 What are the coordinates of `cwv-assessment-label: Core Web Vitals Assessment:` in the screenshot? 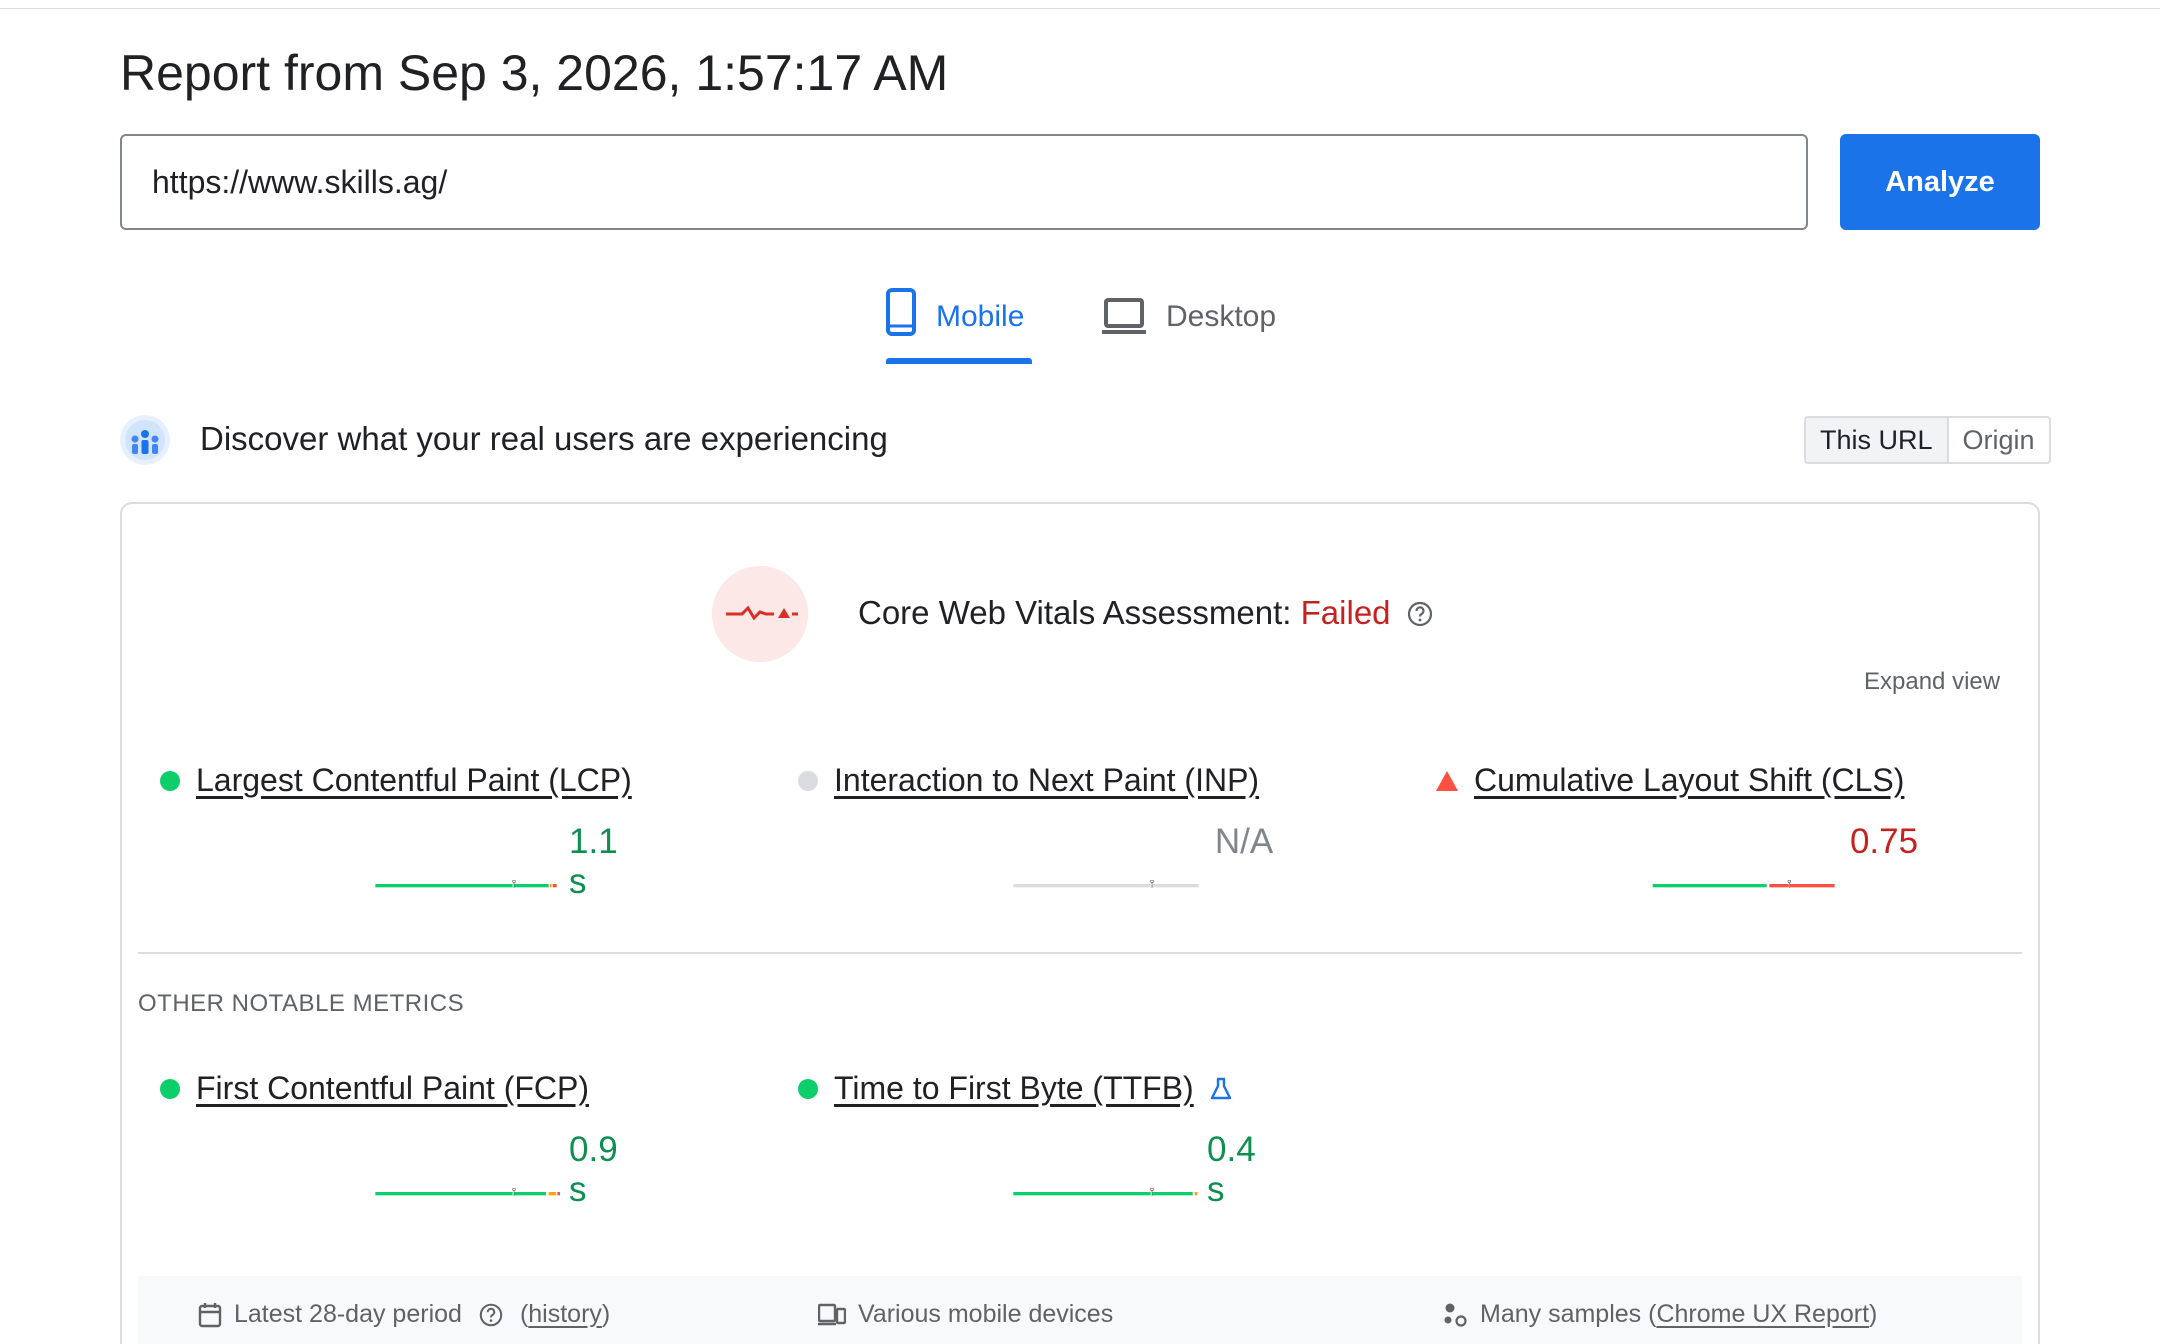 It's located at (1075, 612).